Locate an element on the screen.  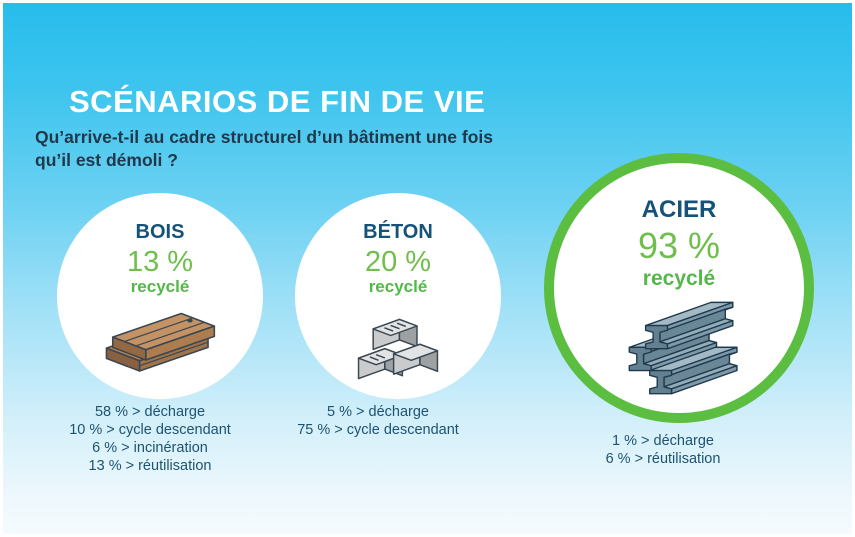
material-circle-bois: BOIS 13 % recyclé is located at coordinates (160, 296).